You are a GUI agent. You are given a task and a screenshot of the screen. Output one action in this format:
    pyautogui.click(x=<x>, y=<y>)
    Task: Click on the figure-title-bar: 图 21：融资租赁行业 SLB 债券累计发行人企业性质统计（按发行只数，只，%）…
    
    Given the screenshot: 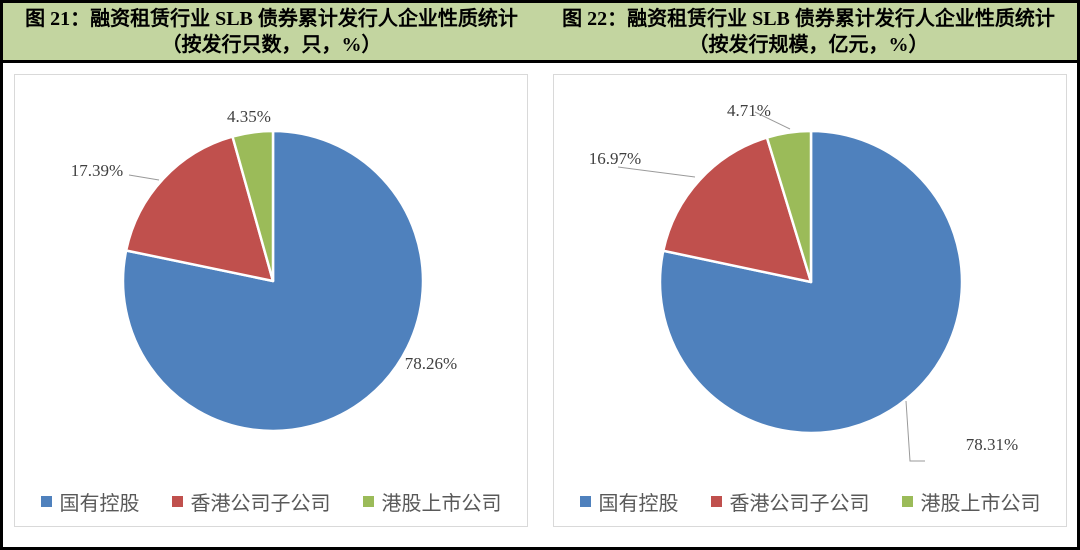 What is the action you would take?
    pyautogui.click(x=540, y=33)
    